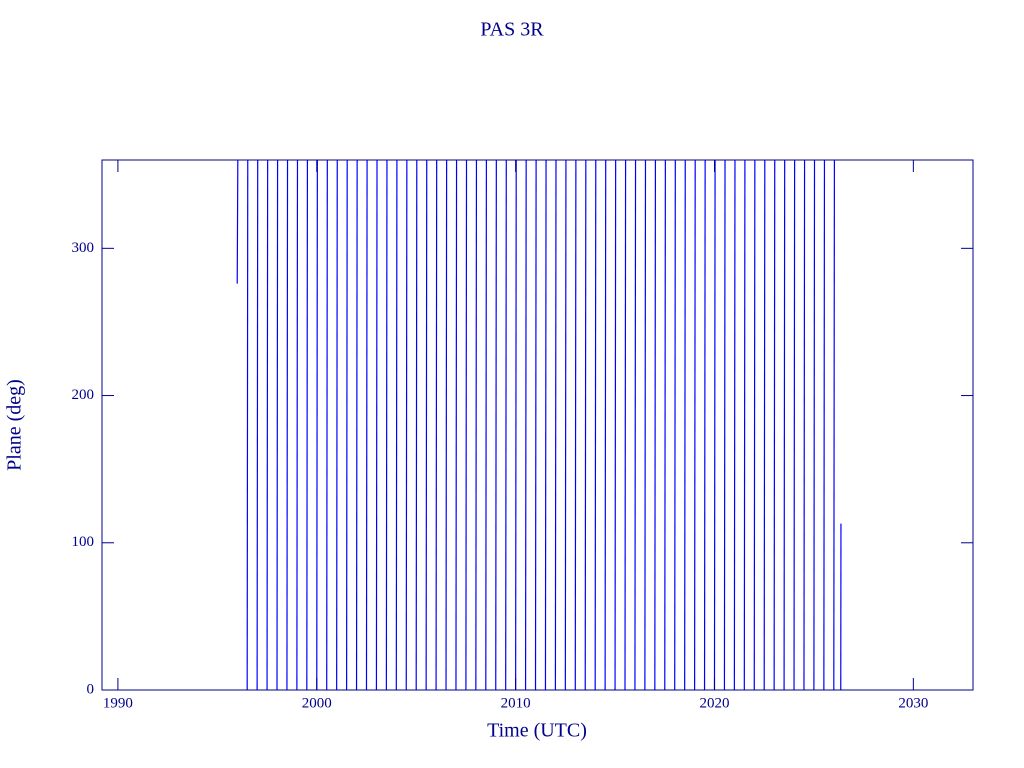 This screenshot has width=1024, height=768. What do you see at coordinates (516, 703) in the screenshot?
I see `x-tick-label: 2010` at bounding box center [516, 703].